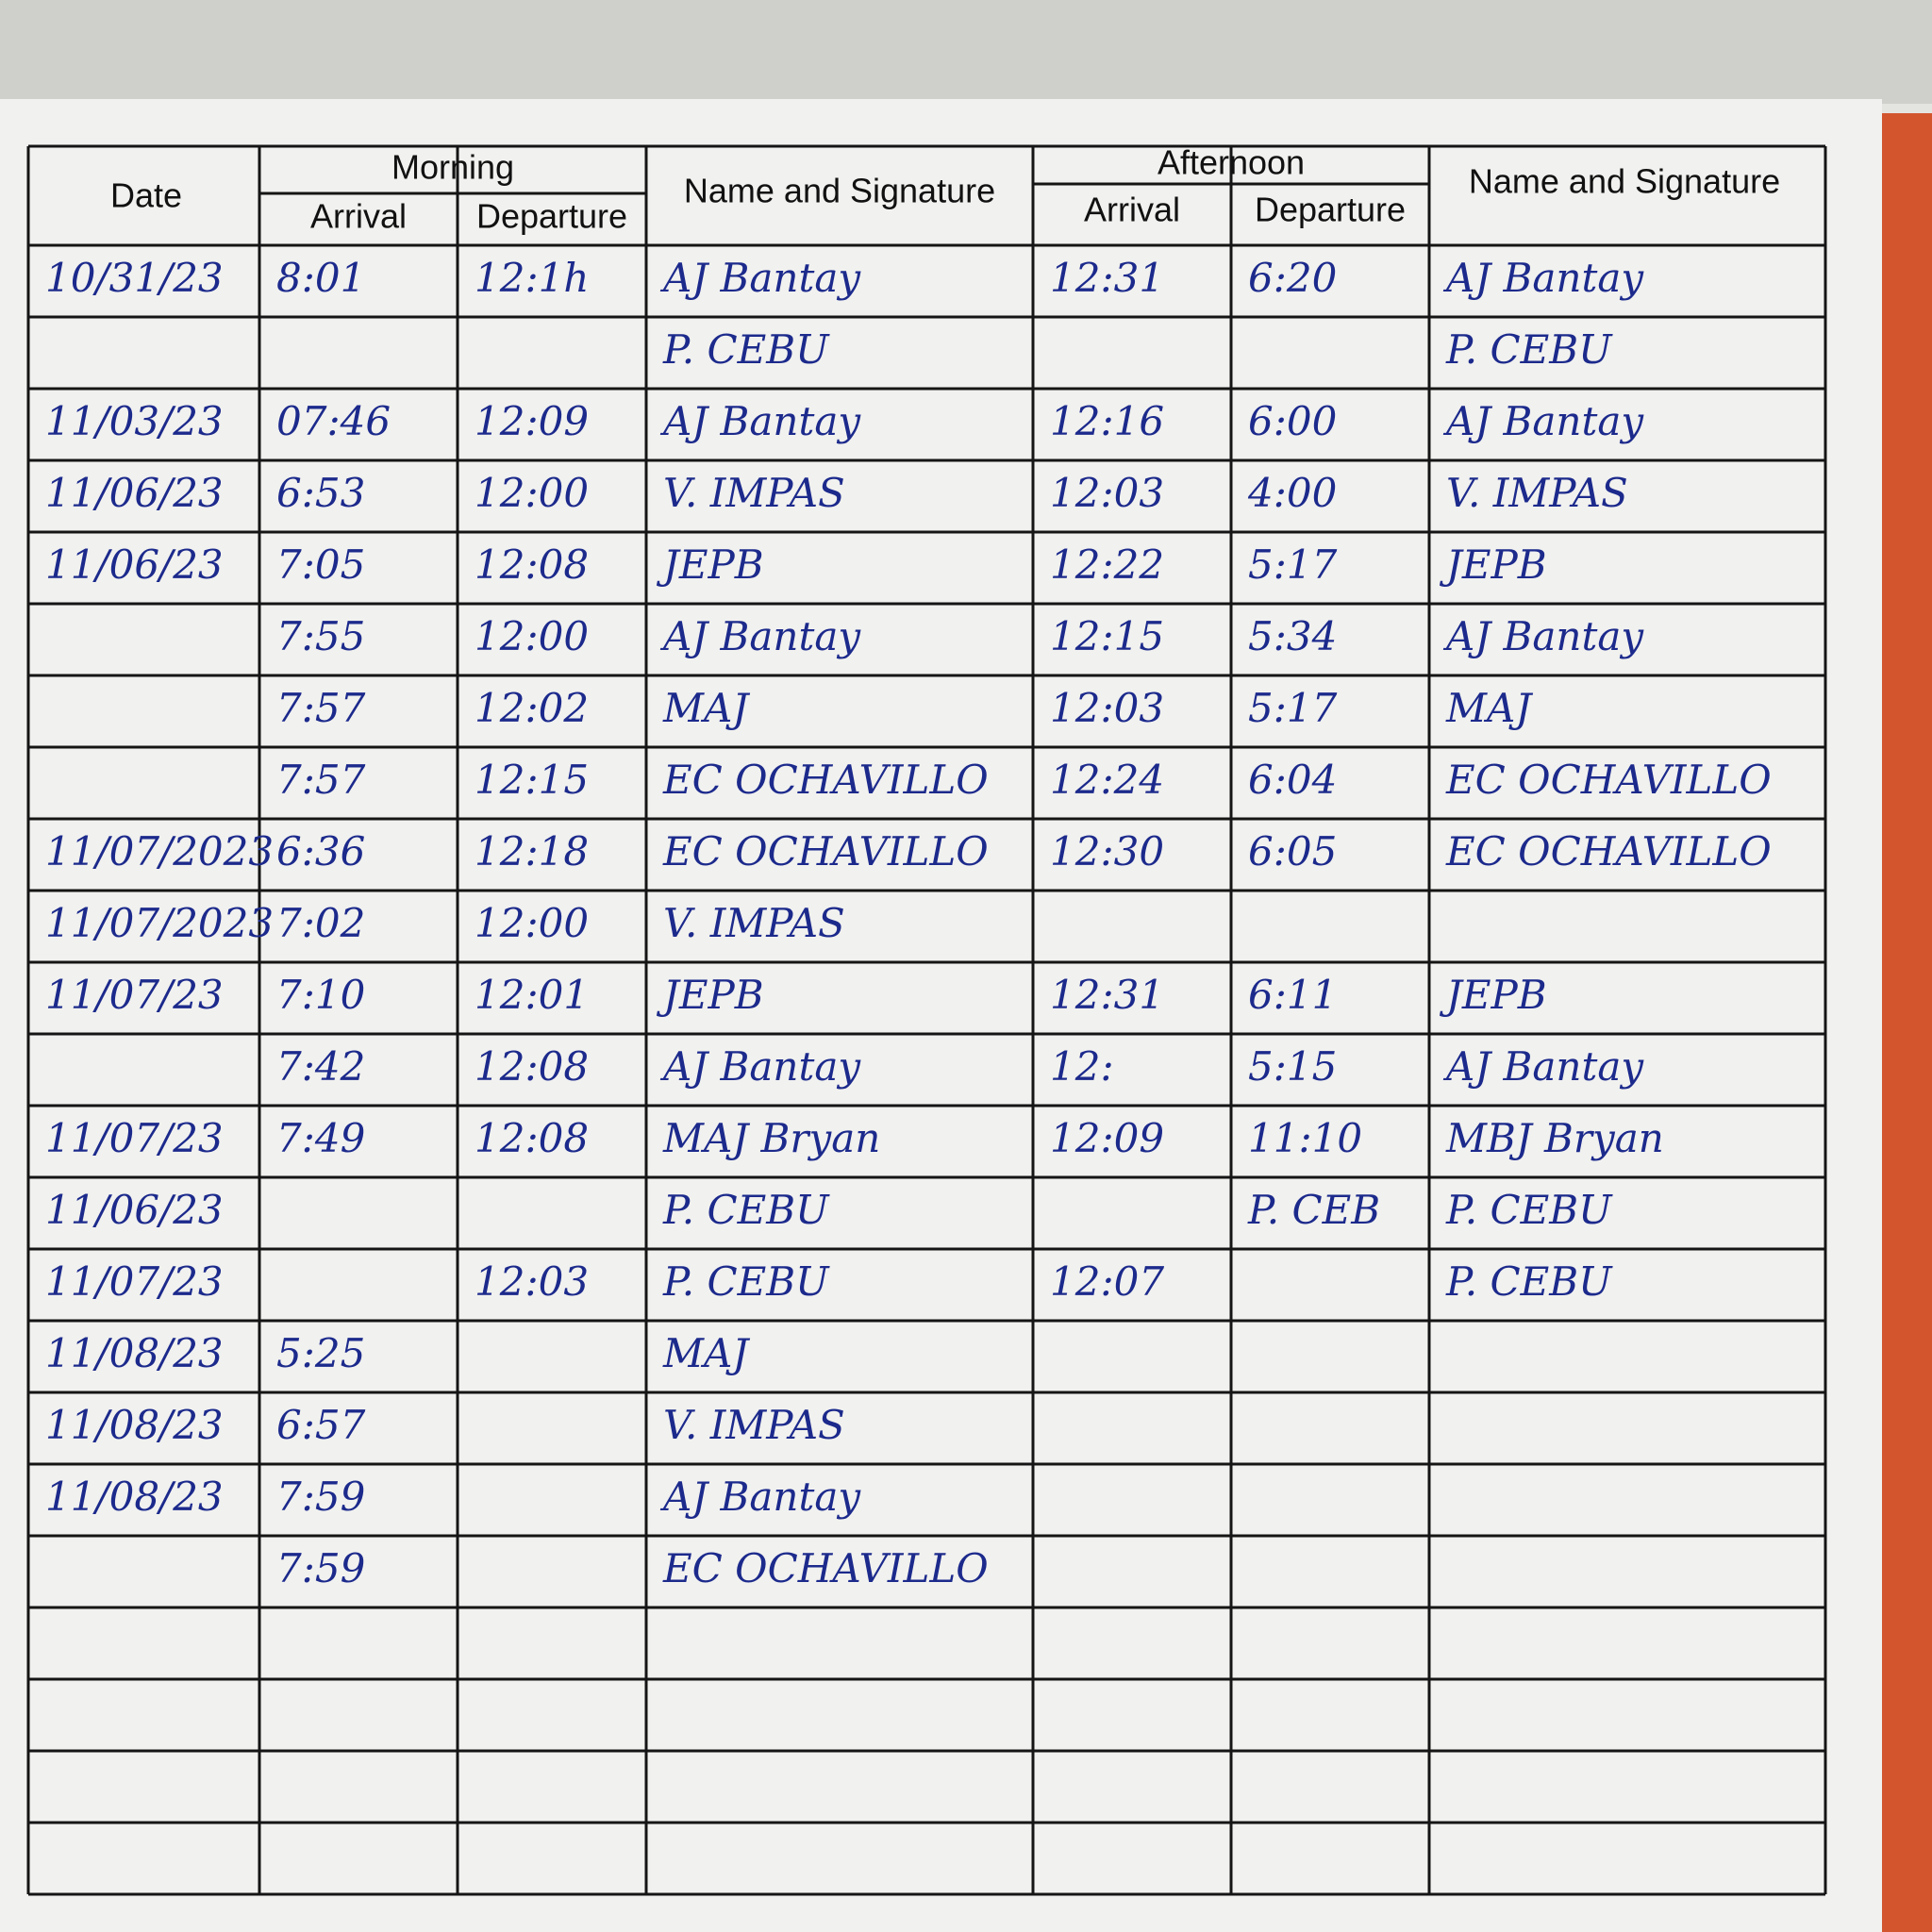 The image size is (1932, 1932). What do you see at coordinates (966, 52) in the screenshot?
I see `previous-page` at bounding box center [966, 52].